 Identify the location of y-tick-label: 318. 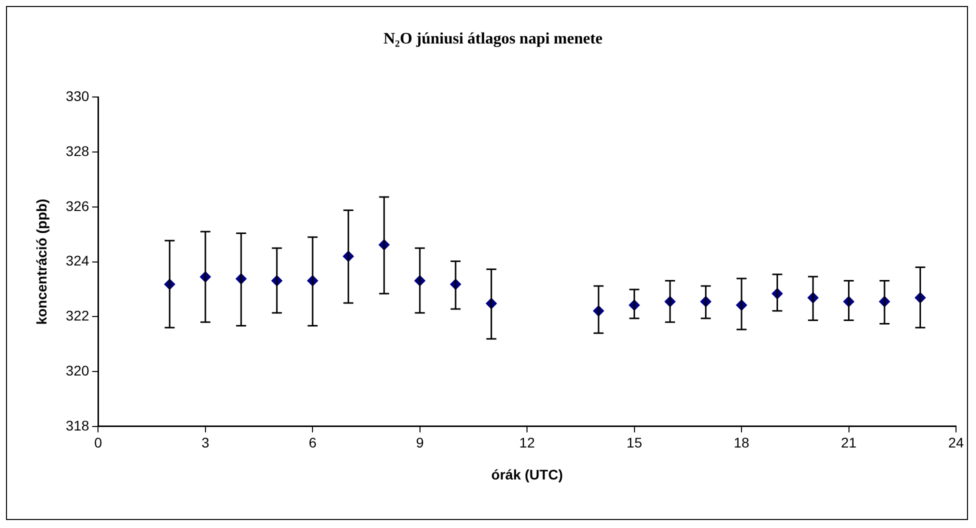
(78, 425).